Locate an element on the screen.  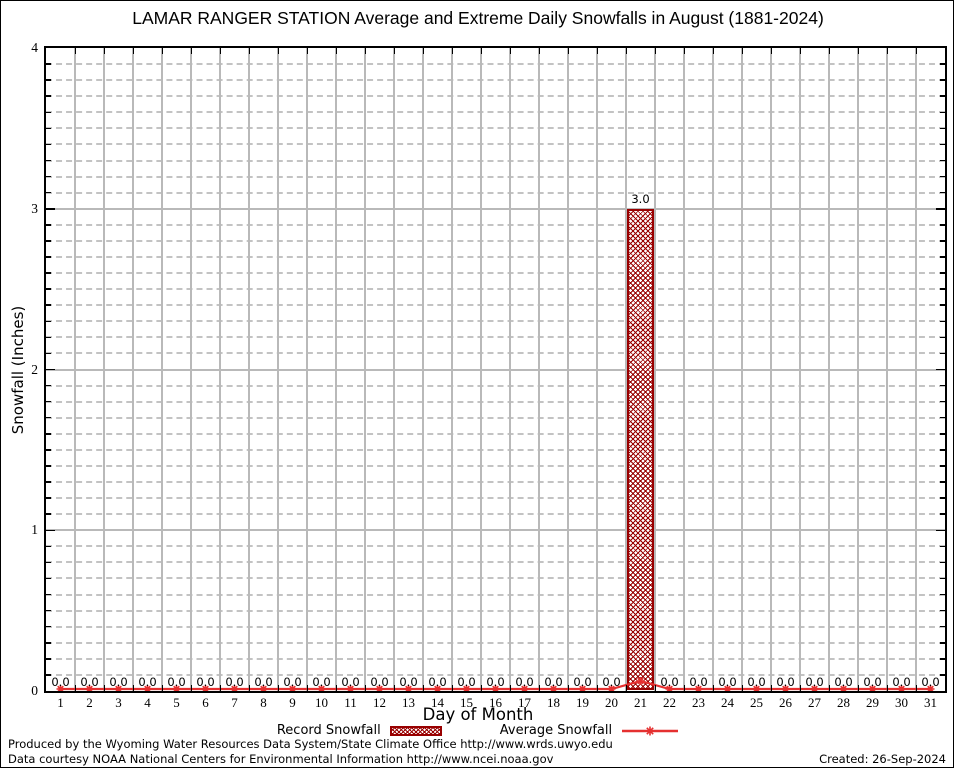
x-tick-label: 26 is located at coordinates (785, 702).